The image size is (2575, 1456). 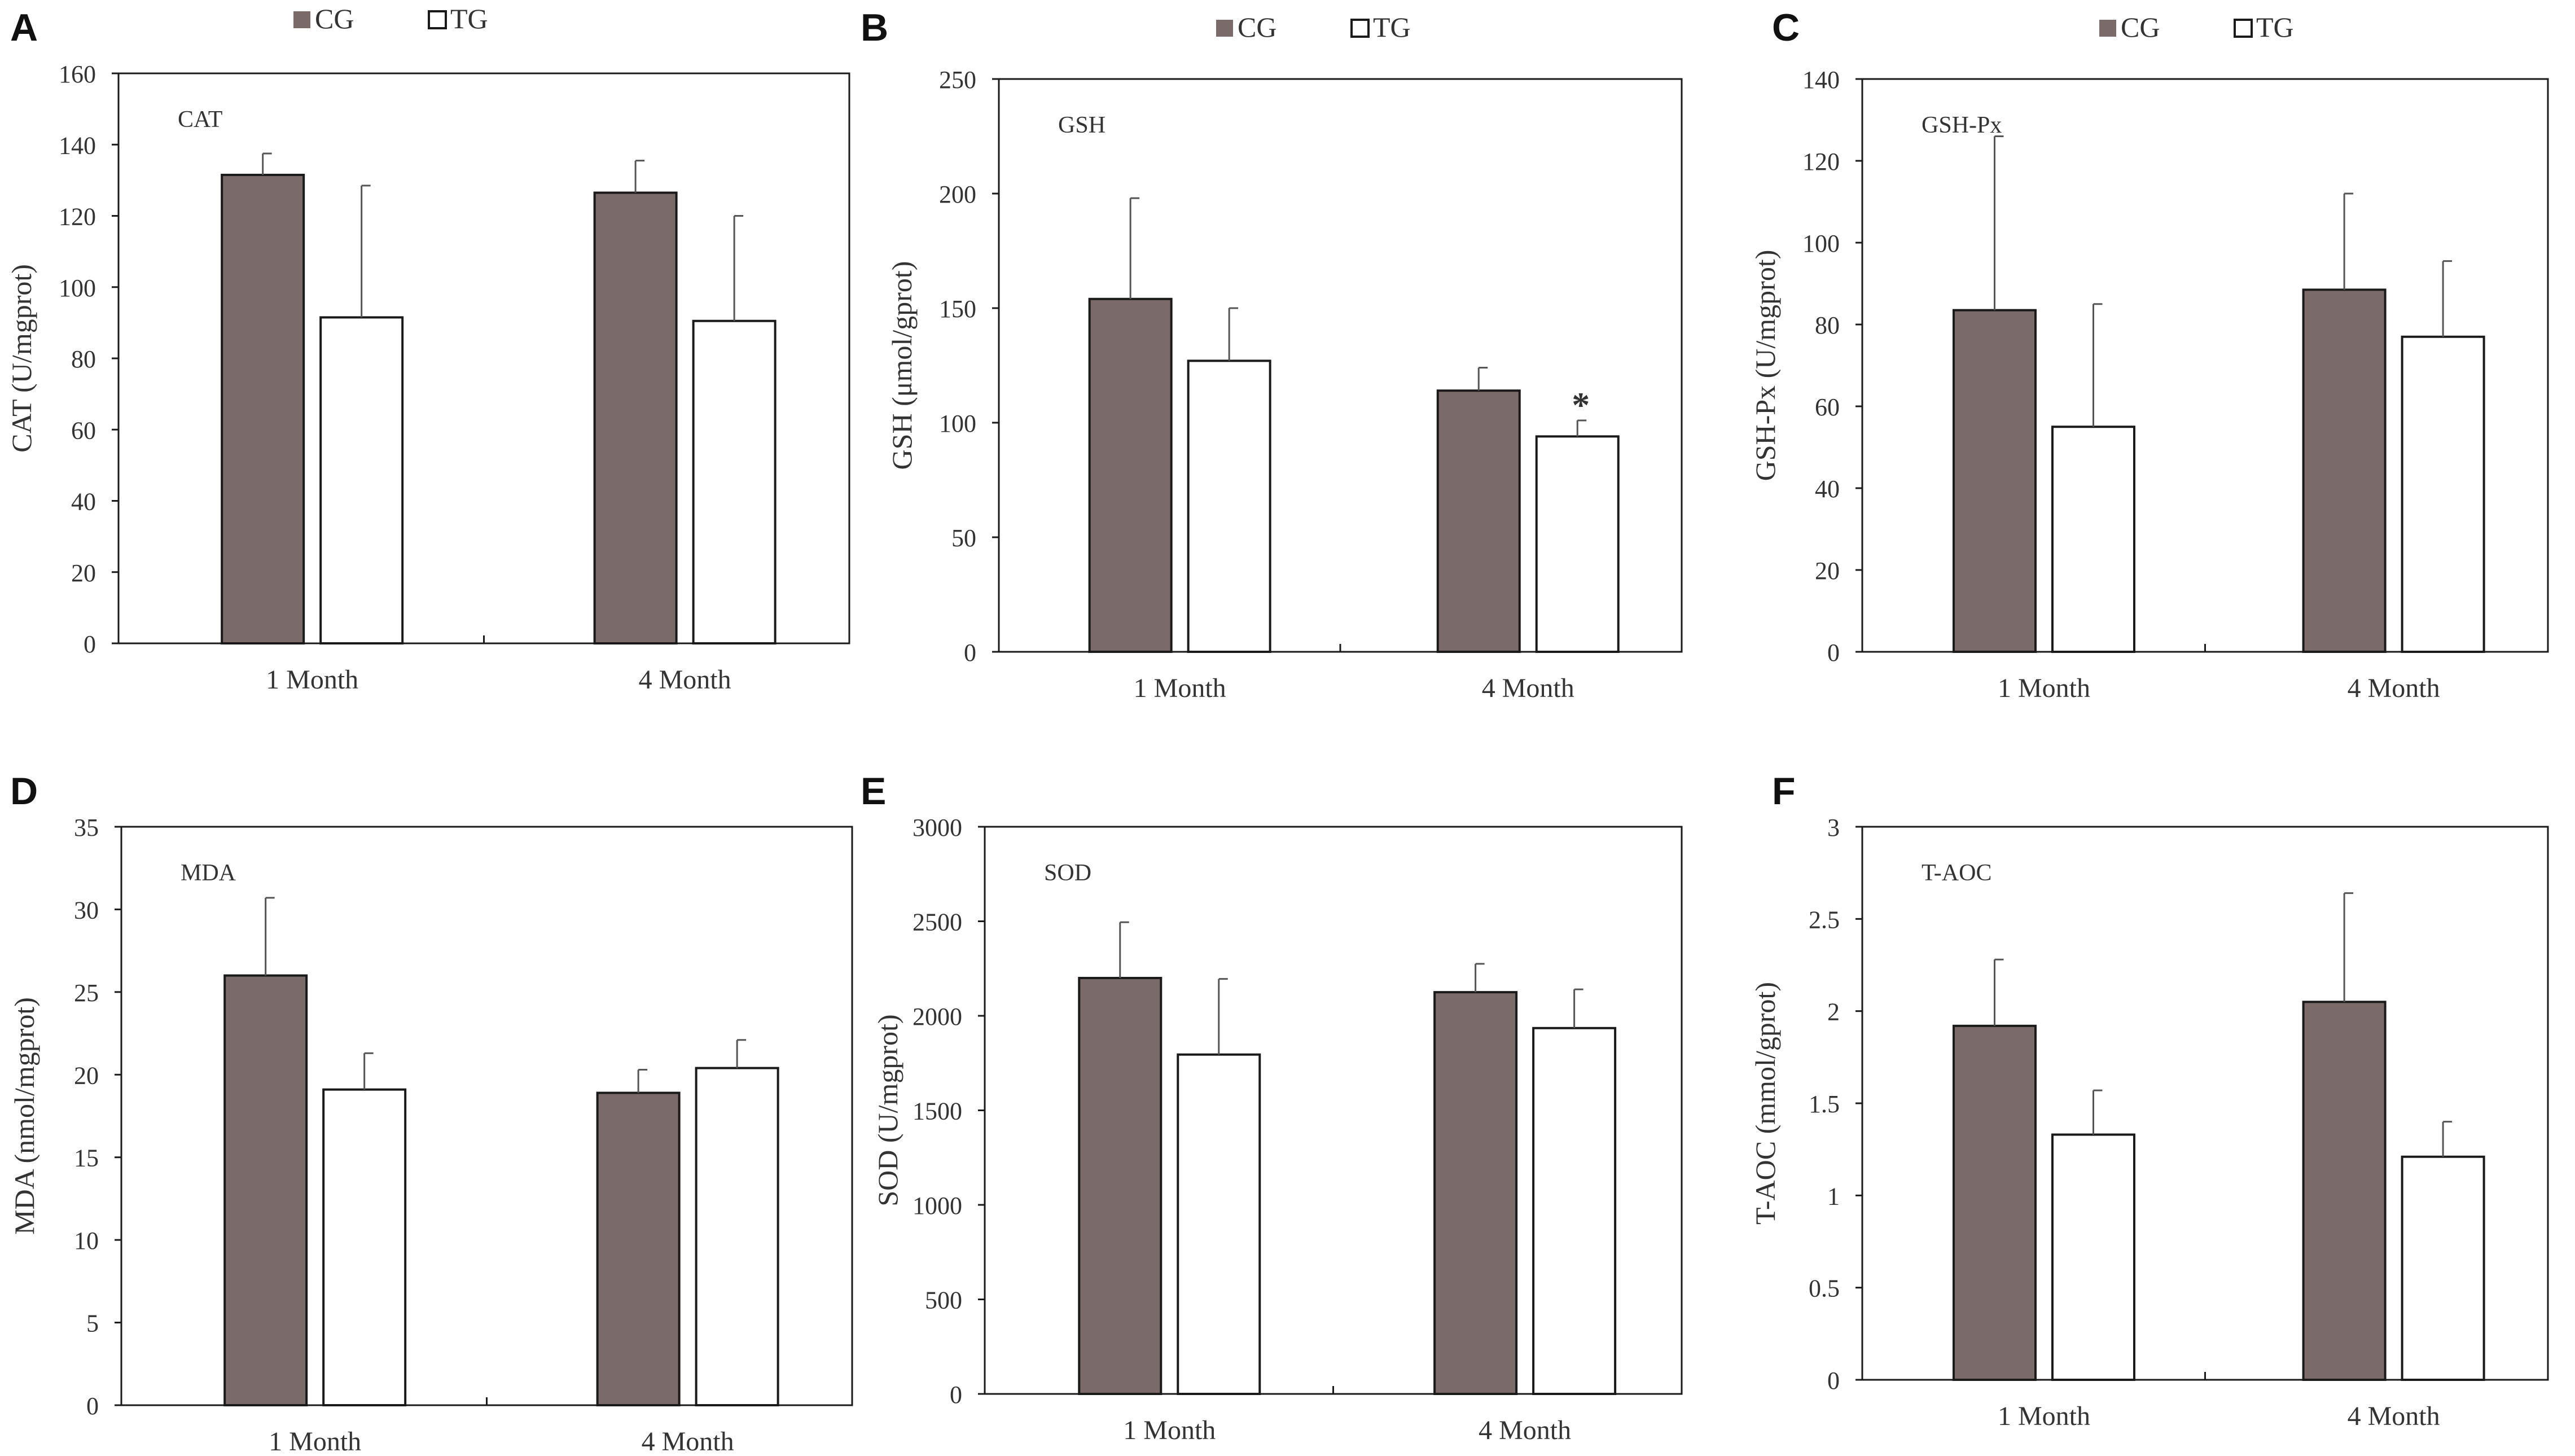 I want to click on y-tick-label: 15, so click(x=86, y=1158).